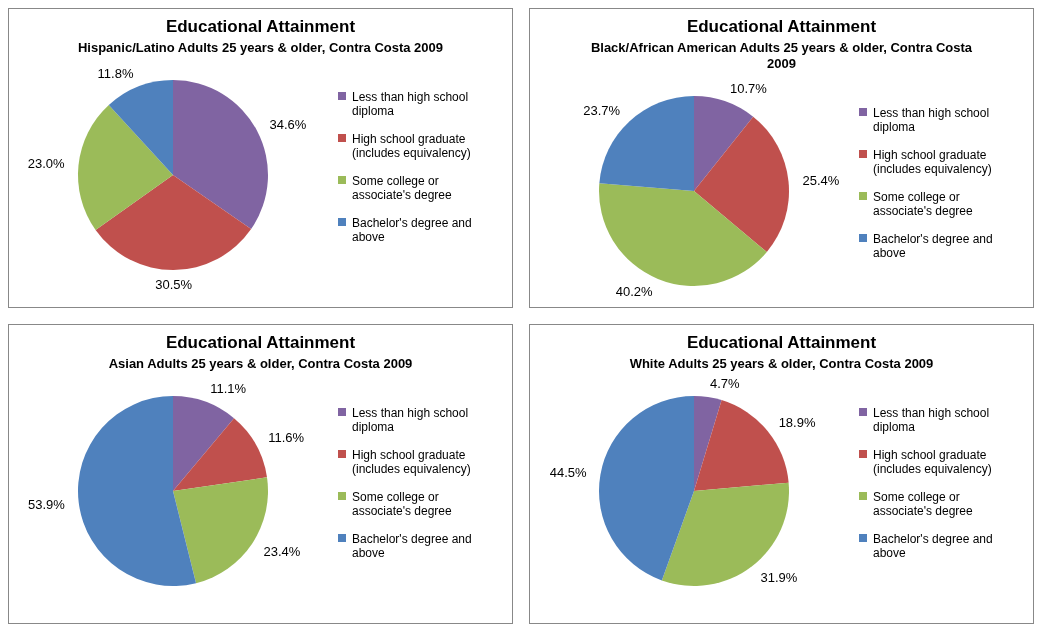 The image size is (1042, 624). Describe the element at coordinates (602, 111) in the screenshot. I see `data-label: 23.7%` at that location.